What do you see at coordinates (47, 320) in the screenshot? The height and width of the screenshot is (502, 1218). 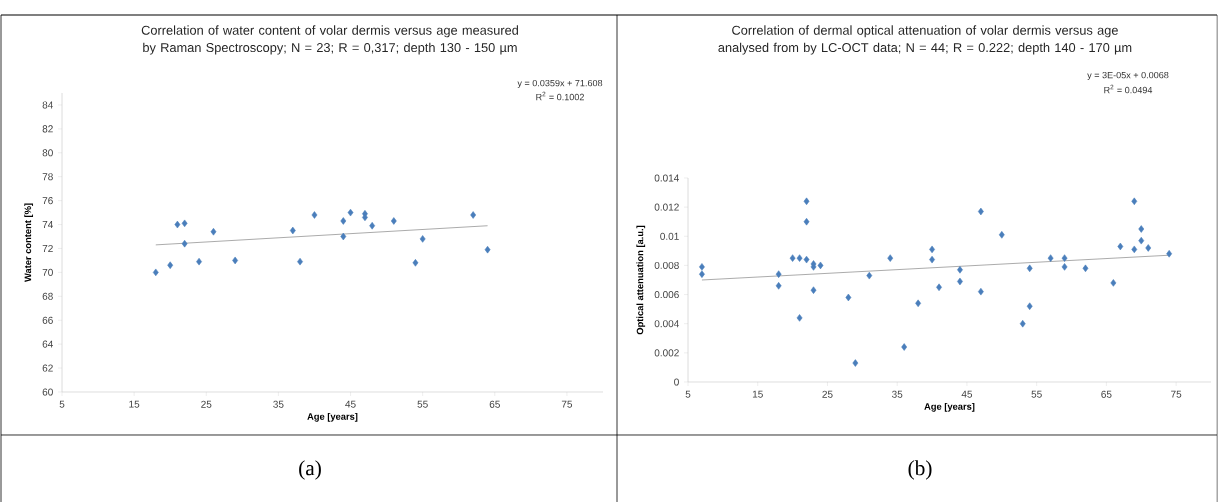 I see `y-tick-label: 66` at bounding box center [47, 320].